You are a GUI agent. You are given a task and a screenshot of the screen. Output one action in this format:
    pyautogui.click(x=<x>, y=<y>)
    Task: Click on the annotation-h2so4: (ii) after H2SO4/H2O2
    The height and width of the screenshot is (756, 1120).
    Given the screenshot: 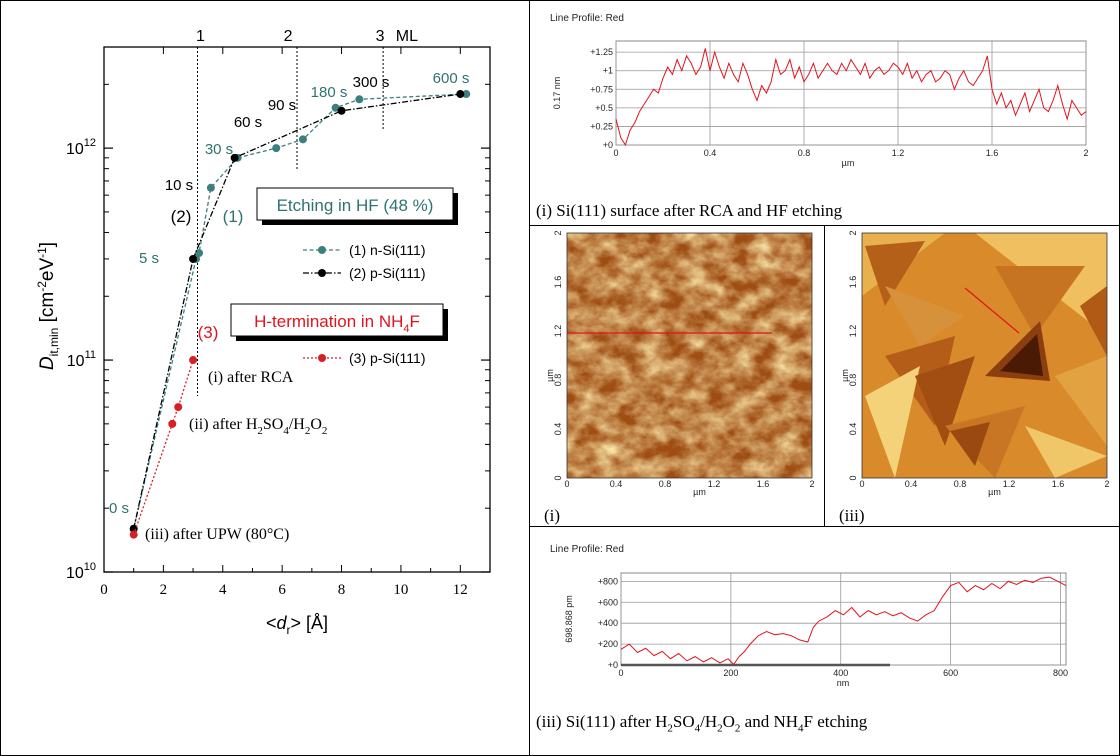 What is the action you would take?
    pyautogui.click(x=258, y=426)
    